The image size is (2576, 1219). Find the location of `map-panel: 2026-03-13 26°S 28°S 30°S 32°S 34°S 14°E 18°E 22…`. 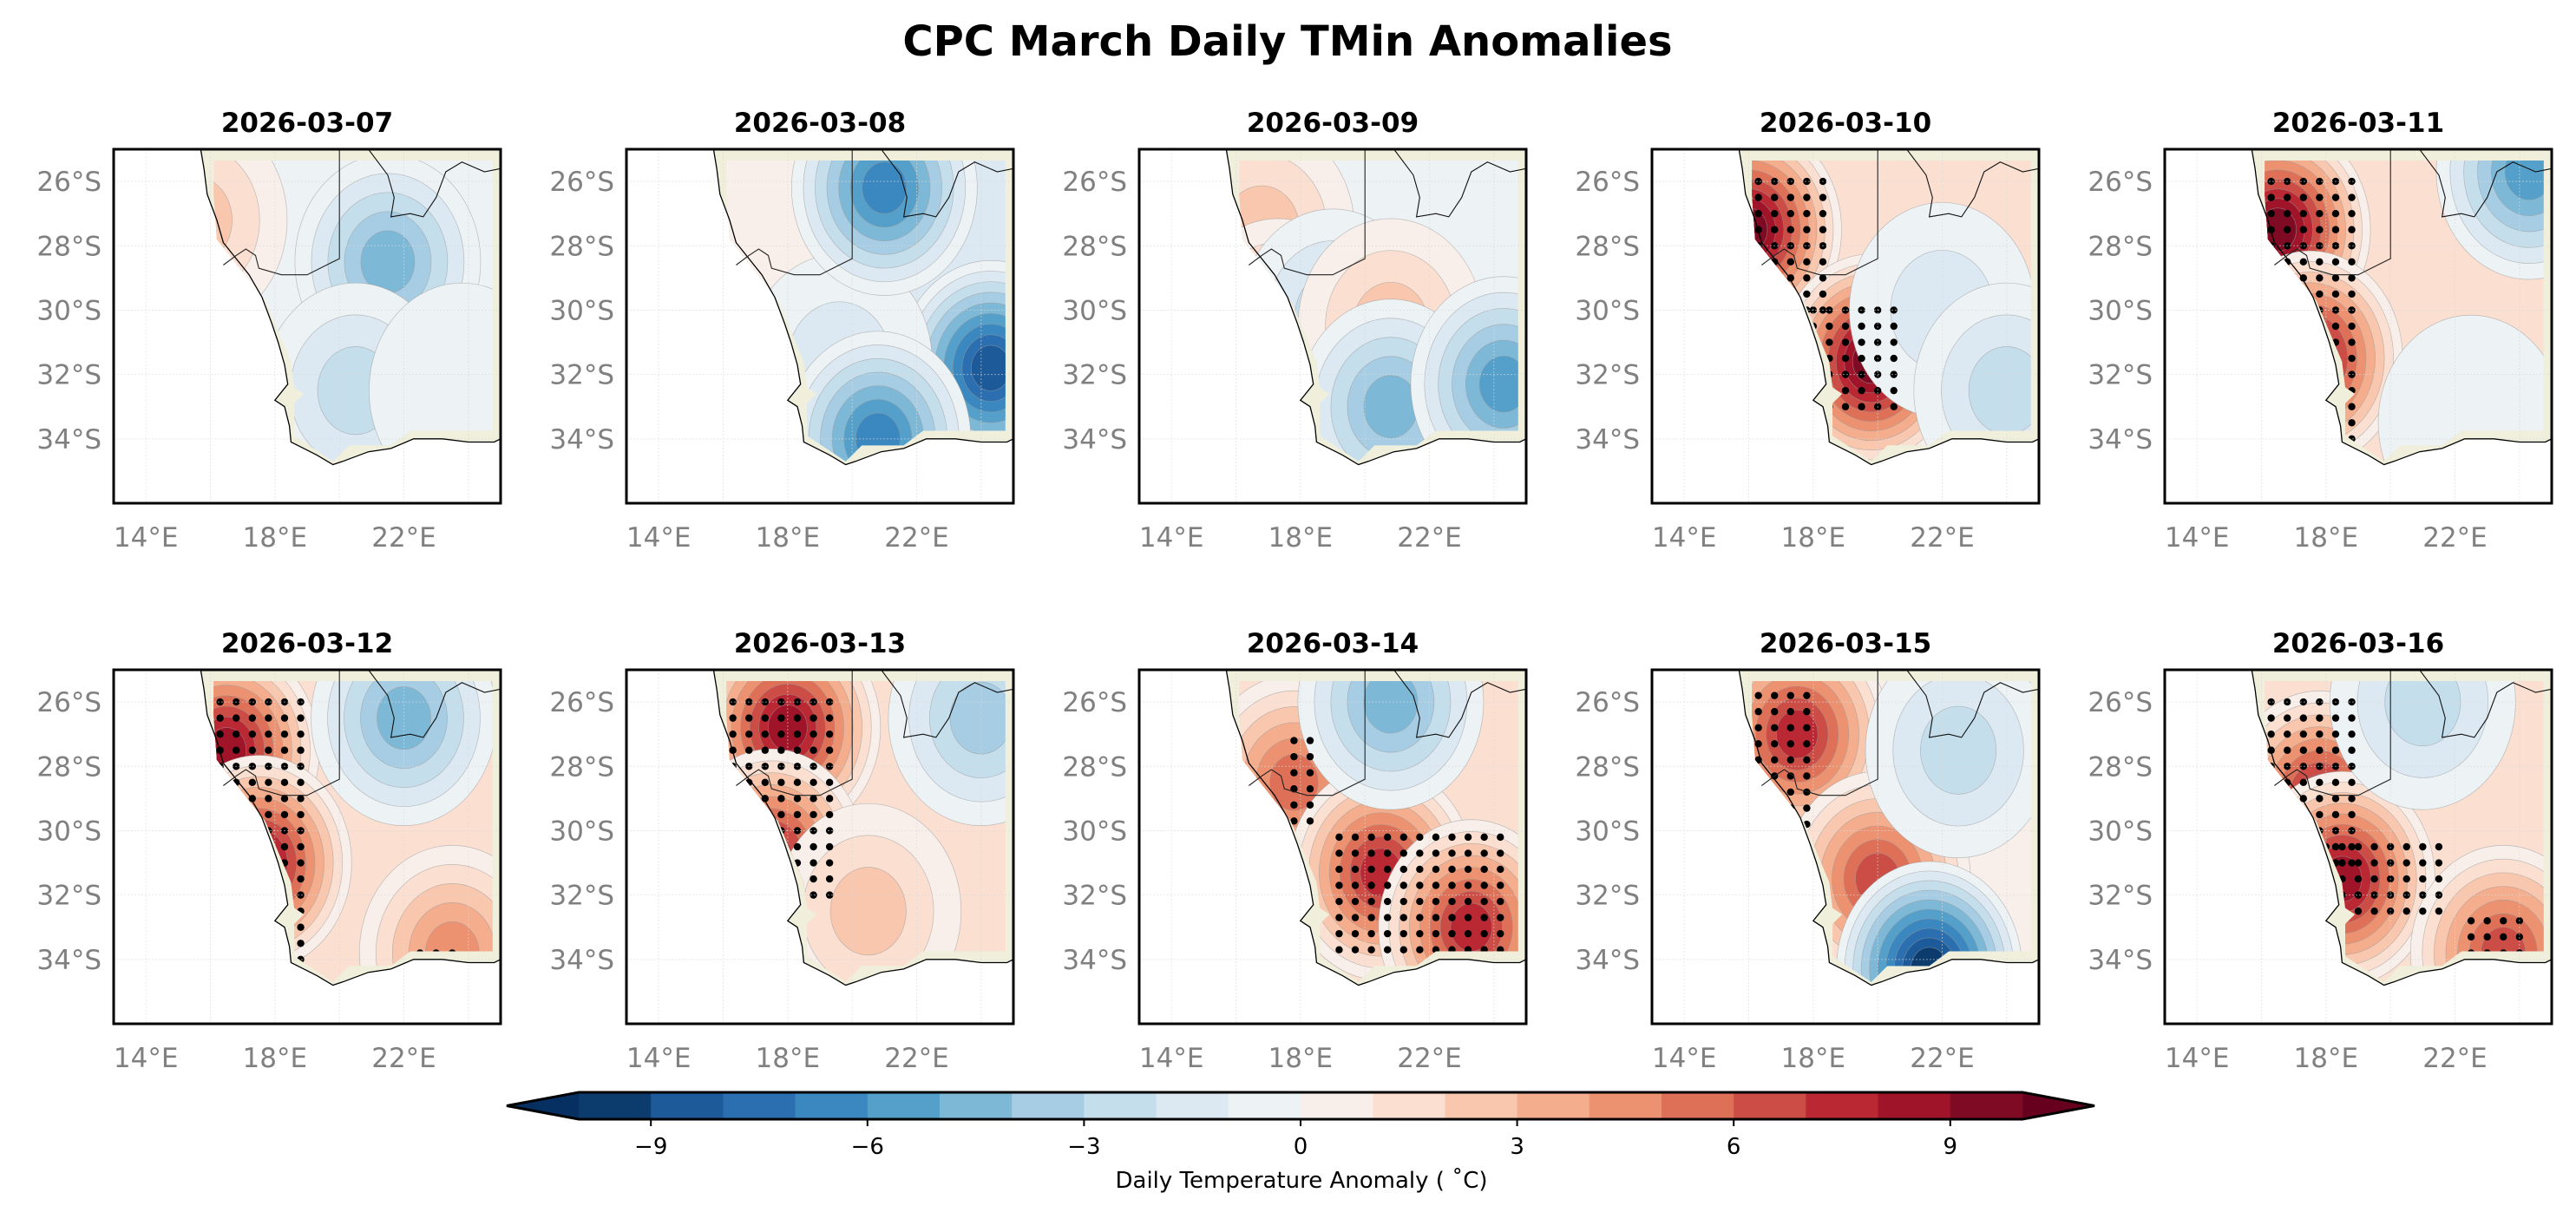

map-panel: 2026-03-13 26°S 28°S 30°S 32°S 34°S 14°E 18°E 22… is located at coordinates (782, 851).